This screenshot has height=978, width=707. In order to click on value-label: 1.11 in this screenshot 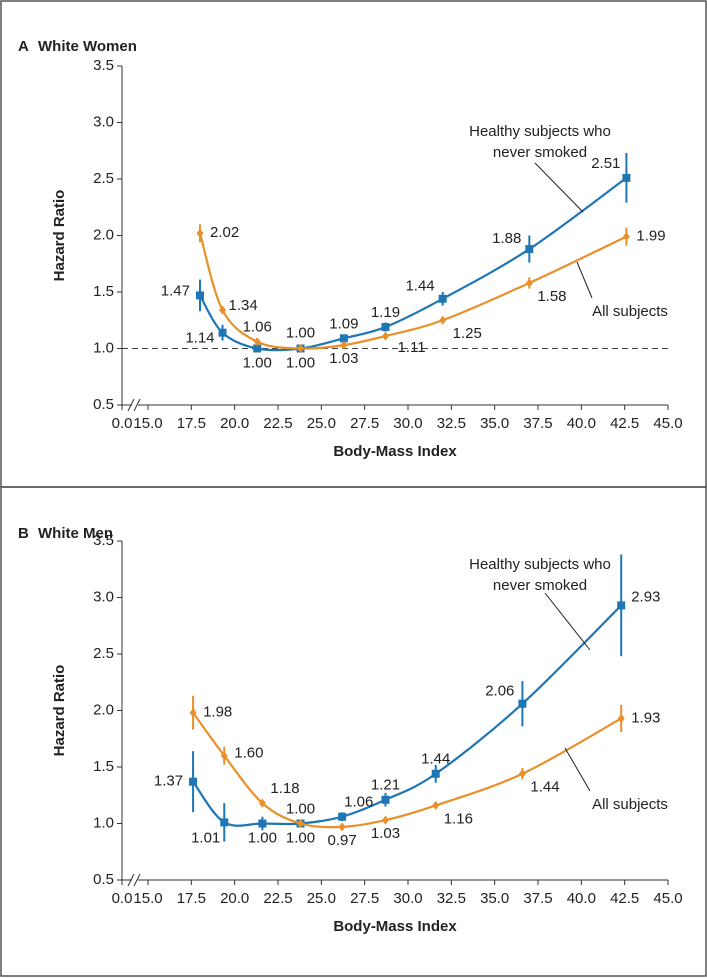, I will do `click(411, 347)`.